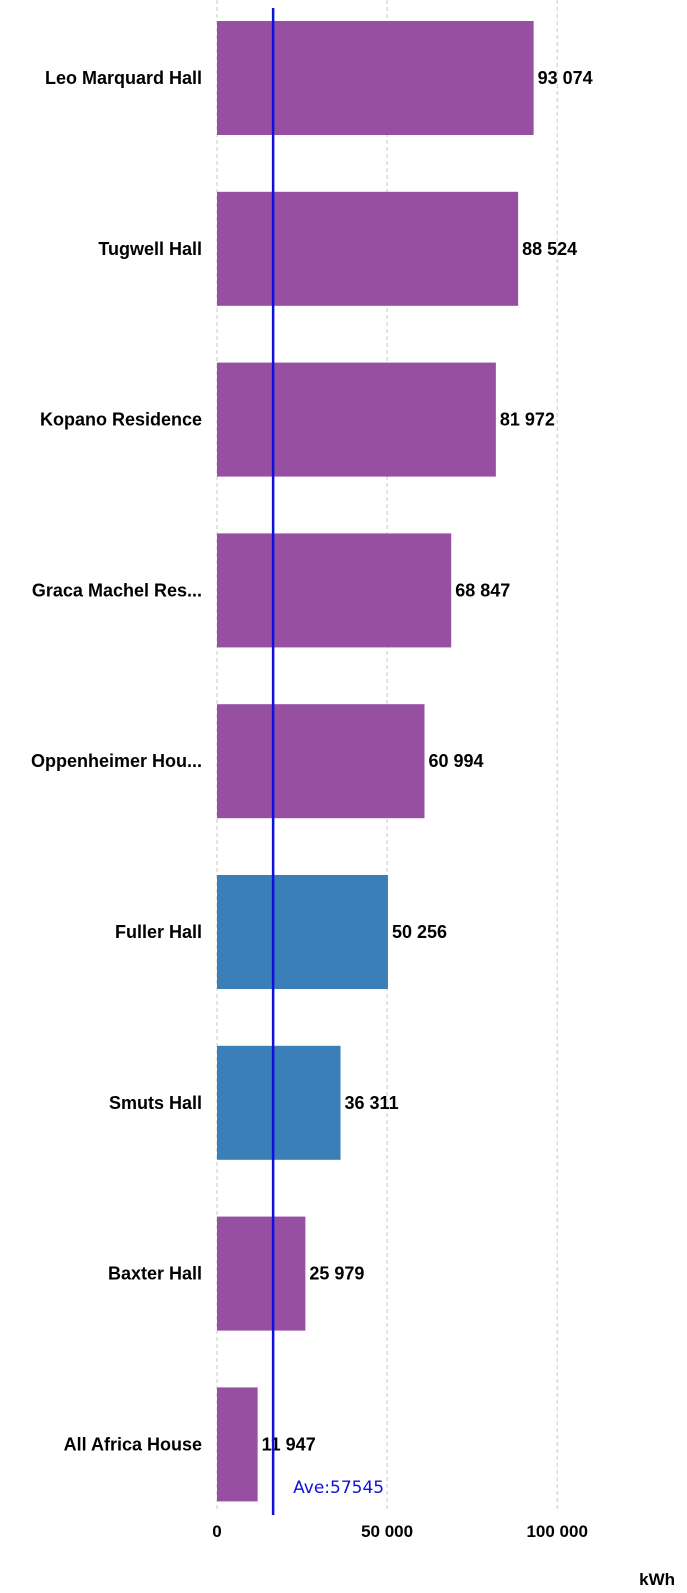  What do you see at coordinates (372, 1103) in the screenshot?
I see `value-label: 36 311` at bounding box center [372, 1103].